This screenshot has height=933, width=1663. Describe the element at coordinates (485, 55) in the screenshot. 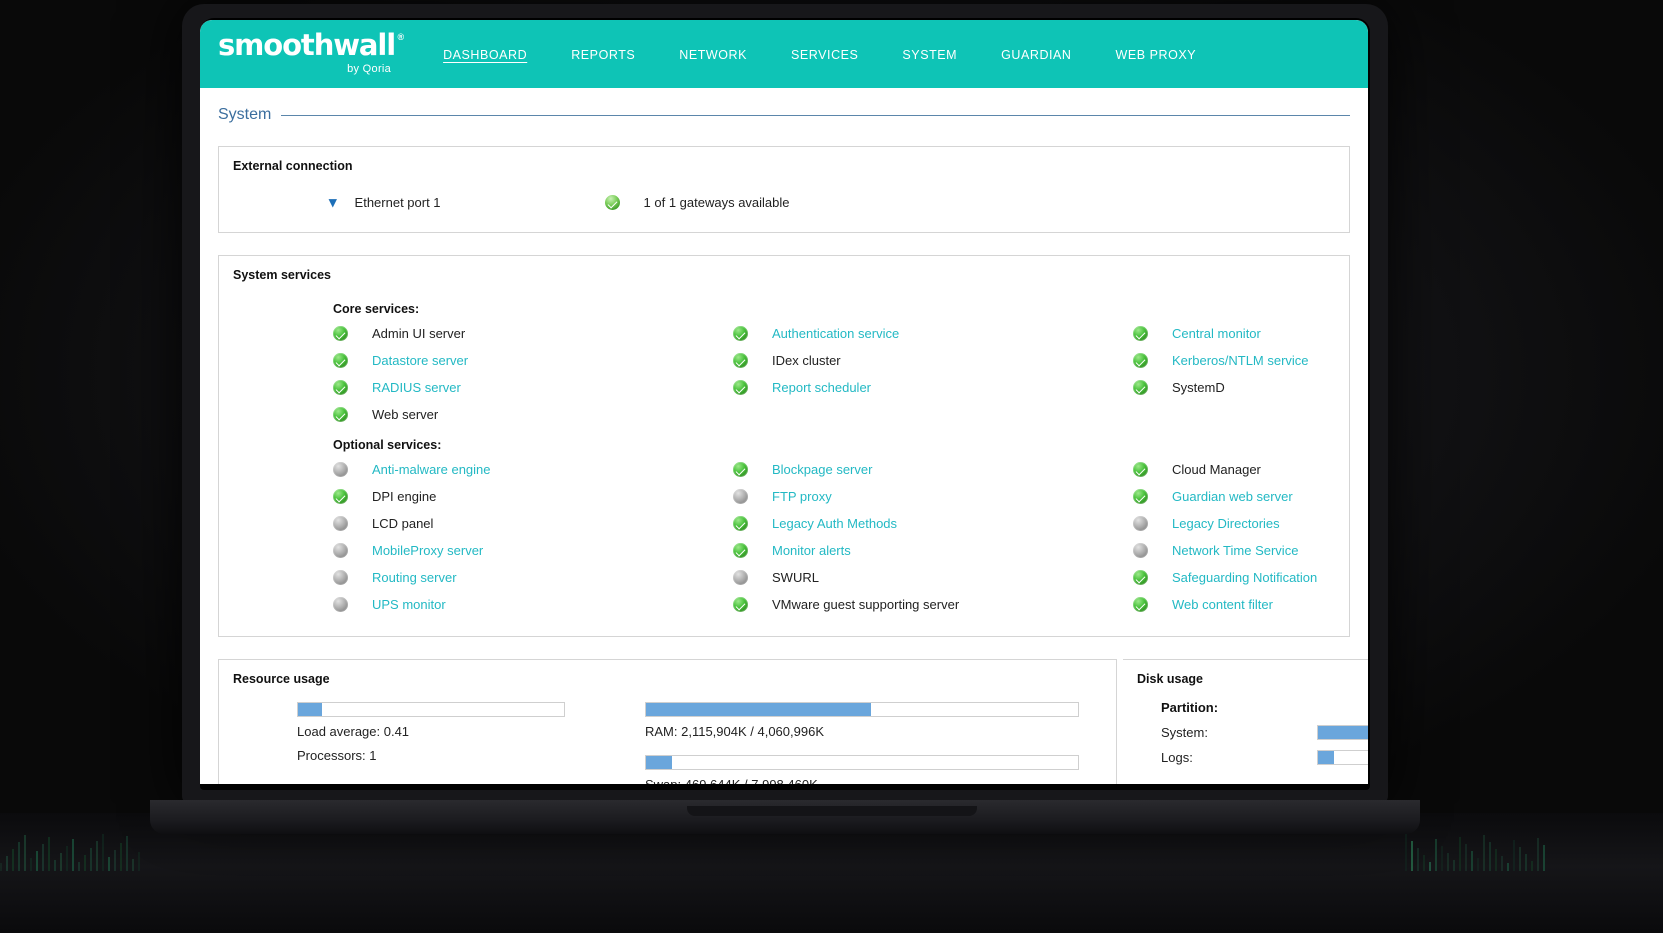

I see `nav-item-dashboard: DASHBOARD` at that location.